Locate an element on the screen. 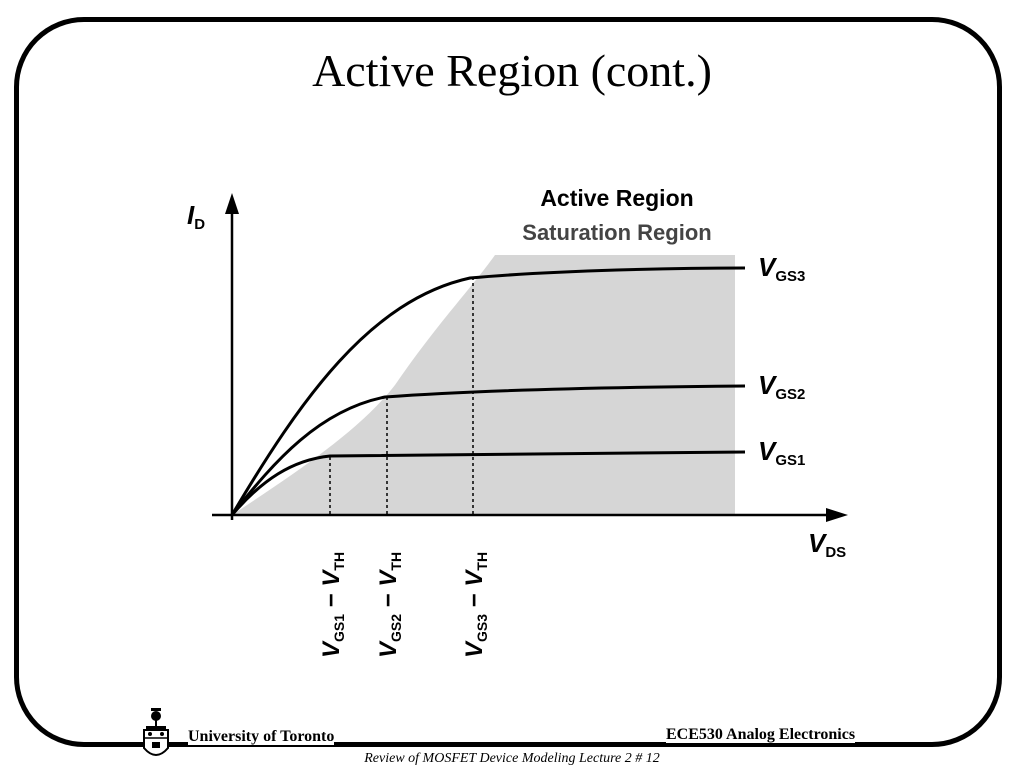 The height and width of the screenshot is (768, 1024). x-axis-label-sub: DS is located at coordinates (835, 552).